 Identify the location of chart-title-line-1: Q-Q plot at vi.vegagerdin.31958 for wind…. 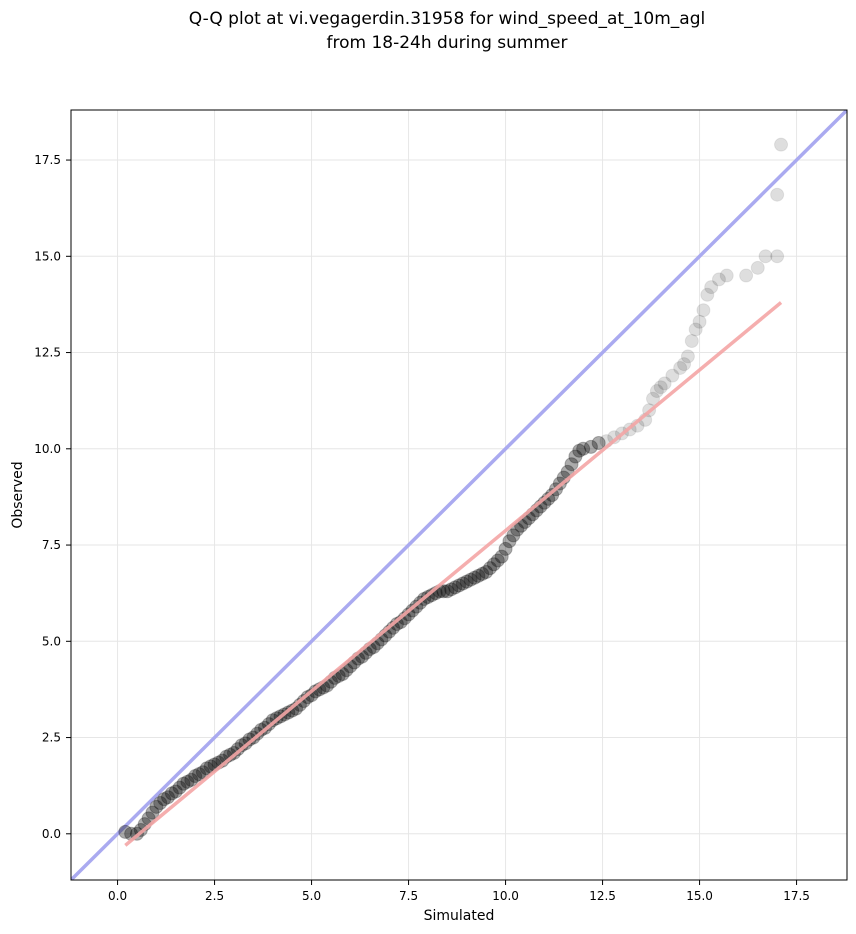
(447, 19).